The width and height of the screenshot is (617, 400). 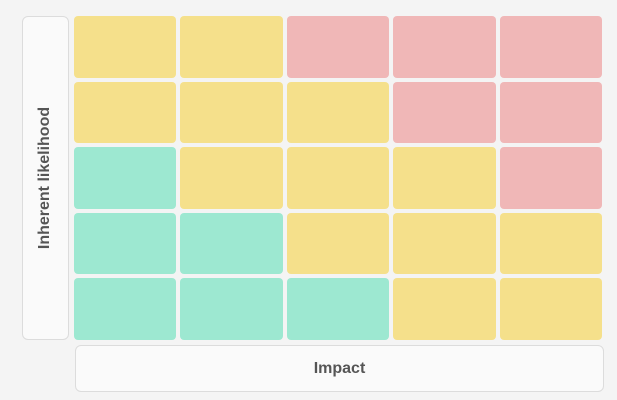 I want to click on x-axis-box: Impact, so click(x=339, y=368).